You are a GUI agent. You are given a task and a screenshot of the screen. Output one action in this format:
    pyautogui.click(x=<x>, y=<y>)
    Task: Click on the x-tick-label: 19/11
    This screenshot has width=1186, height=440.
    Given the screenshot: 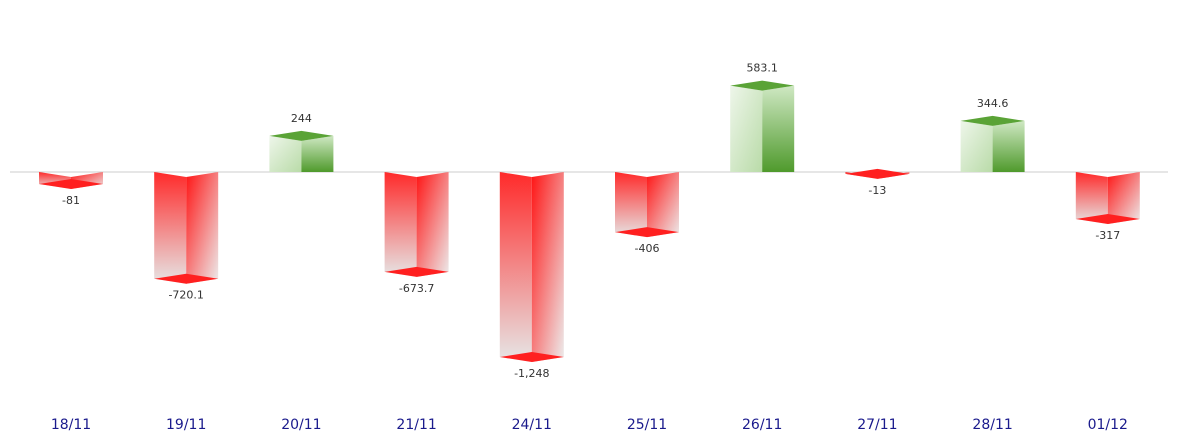 What is the action you would take?
    pyautogui.click(x=186, y=425)
    